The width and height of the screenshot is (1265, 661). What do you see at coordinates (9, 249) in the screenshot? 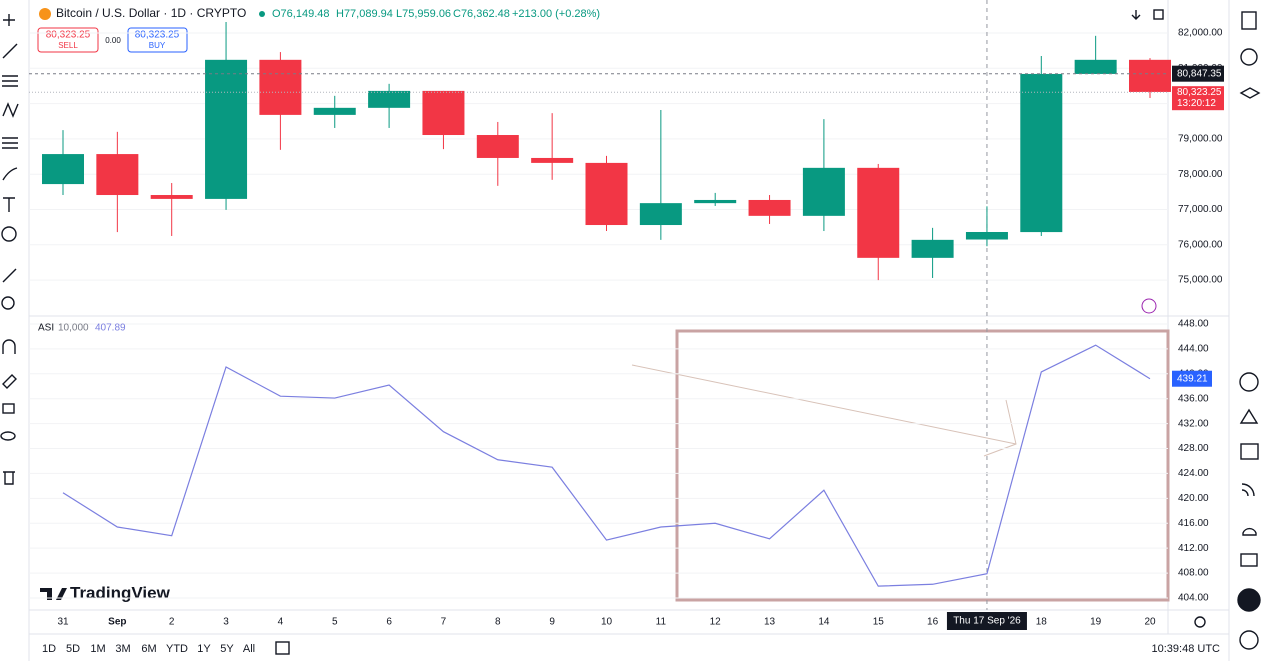
I see `left-toolbar` at bounding box center [9, 249].